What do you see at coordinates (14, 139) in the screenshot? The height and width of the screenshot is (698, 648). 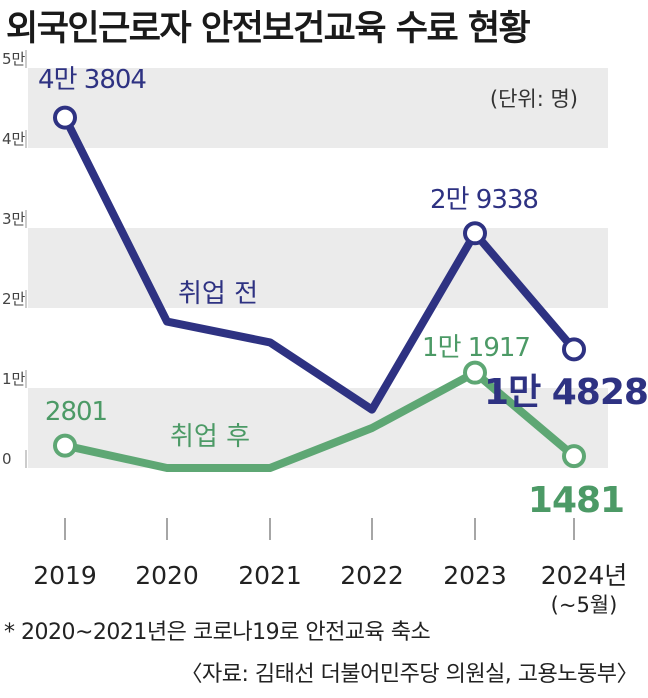 I see `y-tick-label: 4만` at bounding box center [14, 139].